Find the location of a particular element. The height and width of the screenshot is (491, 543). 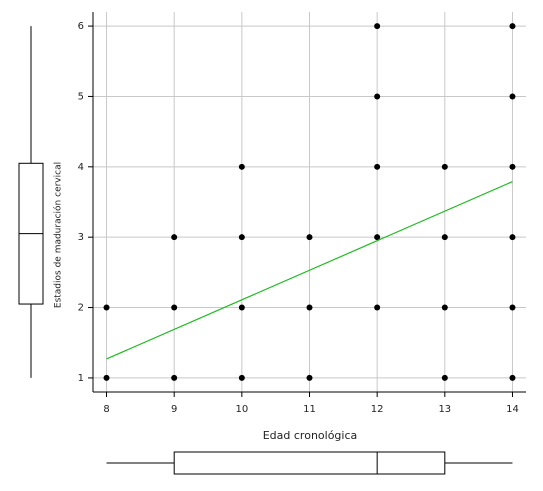

y-tick-label: 2 is located at coordinates (81, 308).